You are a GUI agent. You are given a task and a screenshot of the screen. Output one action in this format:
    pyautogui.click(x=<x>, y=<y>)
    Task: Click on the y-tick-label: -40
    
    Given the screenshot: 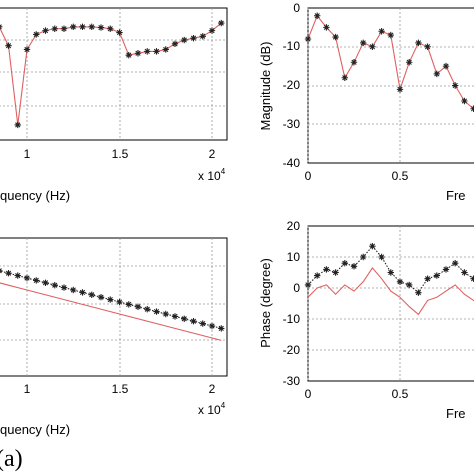 What is the action you would take?
    pyautogui.click(x=292, y=163)
    